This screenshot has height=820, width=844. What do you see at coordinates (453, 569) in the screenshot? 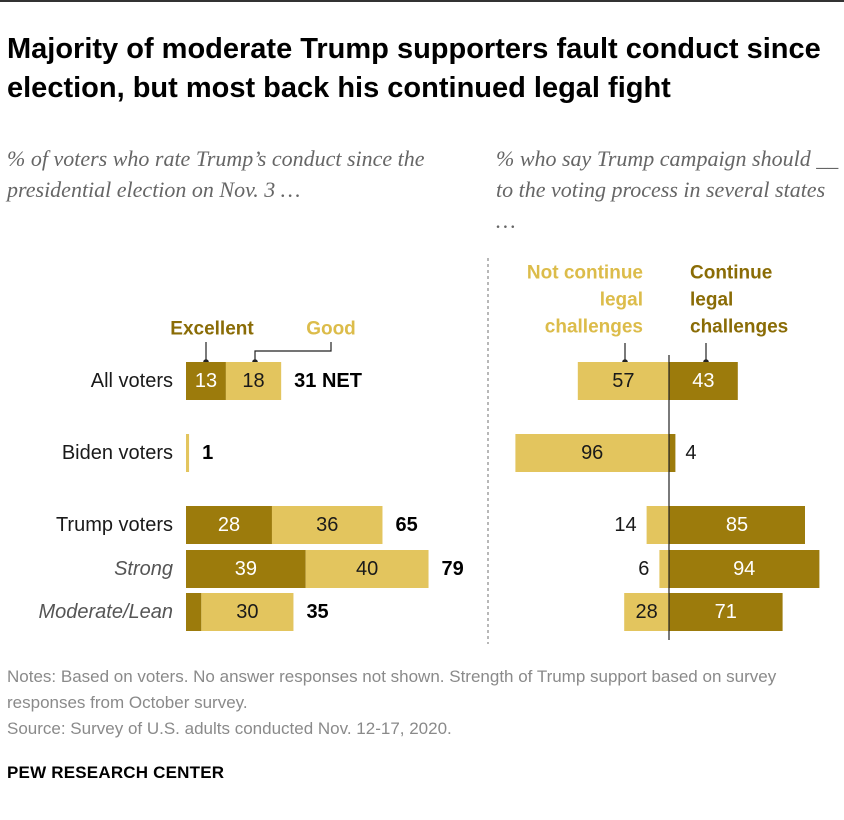
I see `net-total-label: 79` at bounding box center [453, 569].